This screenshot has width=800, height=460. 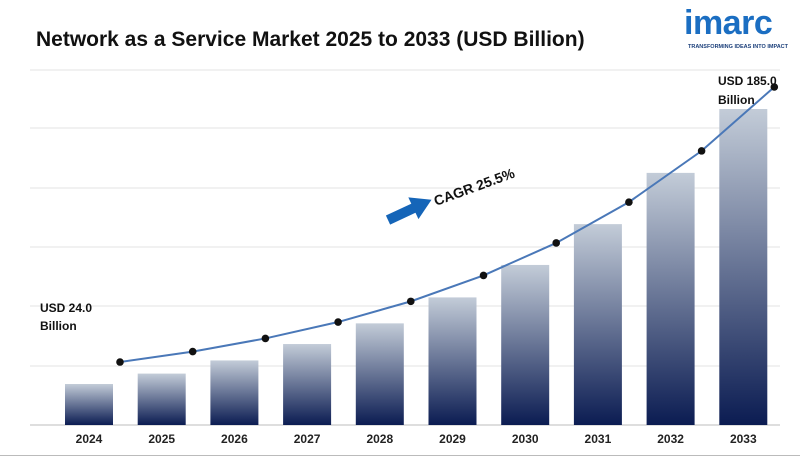 I want to click on logo-tagline: TRANSFORMING IDEAS INTO IMPACT, so click(x=738, y=47).